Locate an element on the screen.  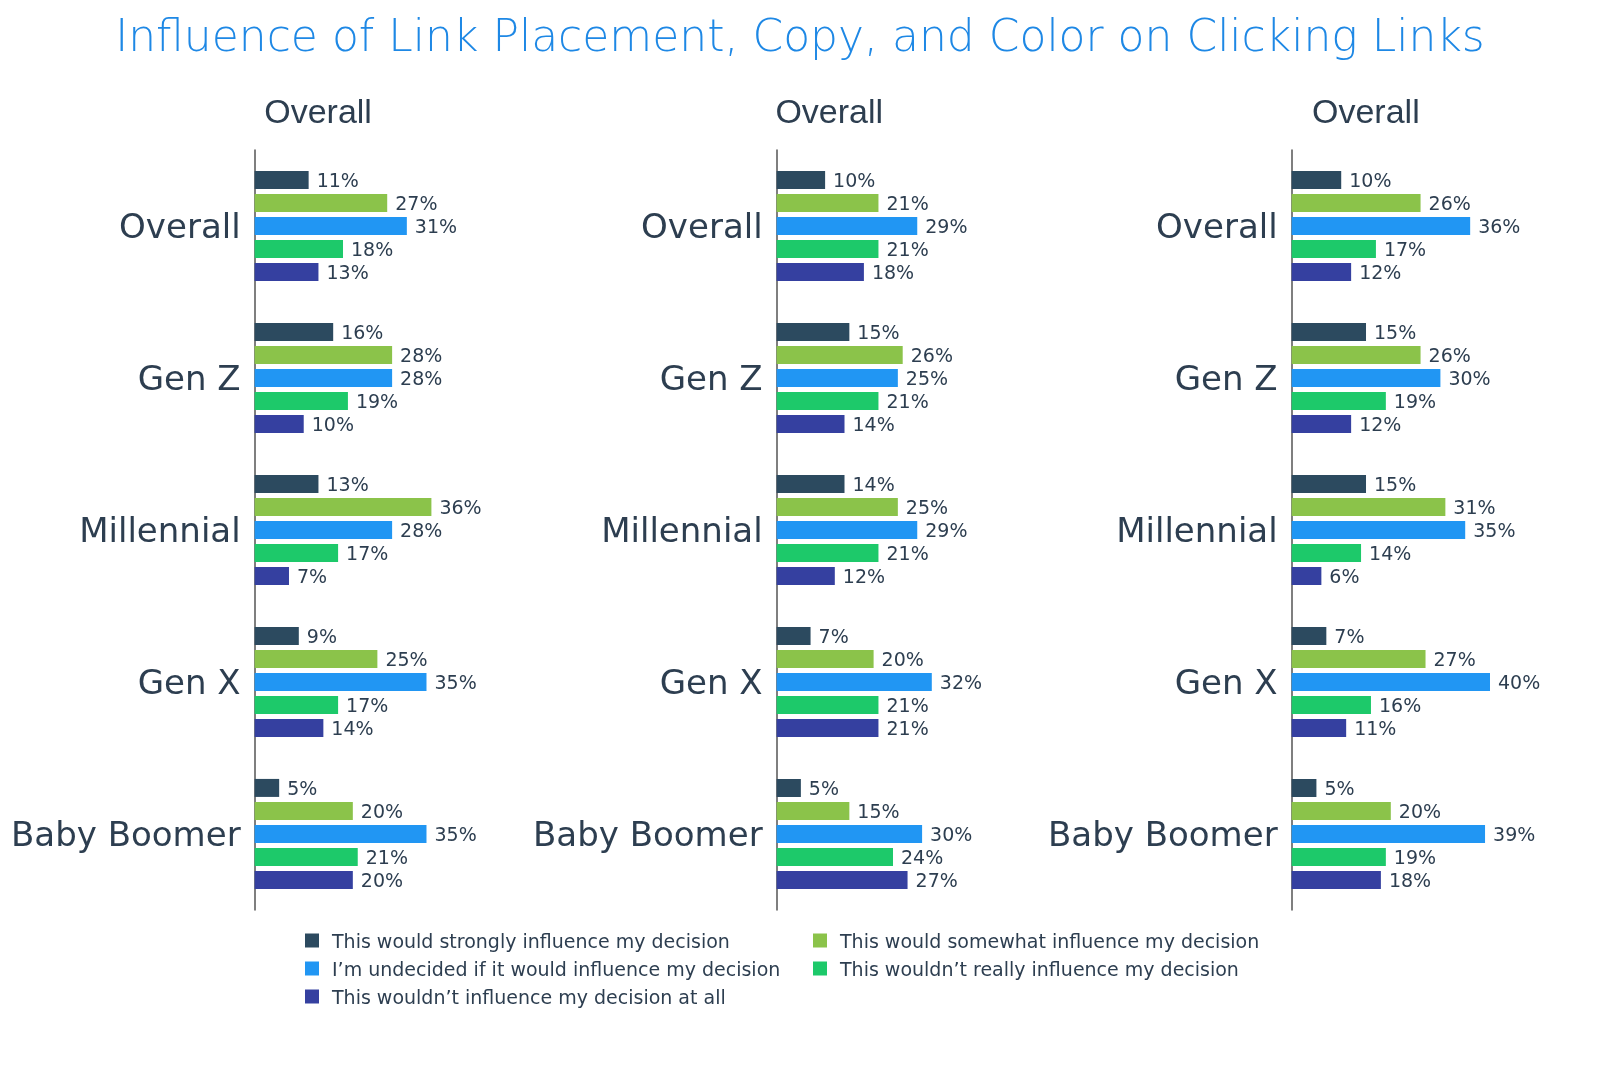
data-label: 36% is located at coordinates (460, 506).